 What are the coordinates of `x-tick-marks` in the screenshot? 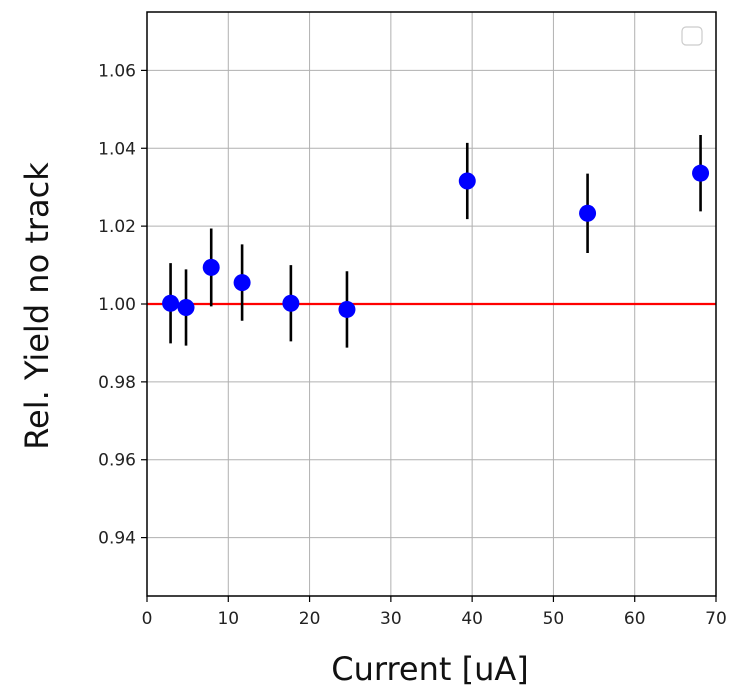 It's located at (431, 599).